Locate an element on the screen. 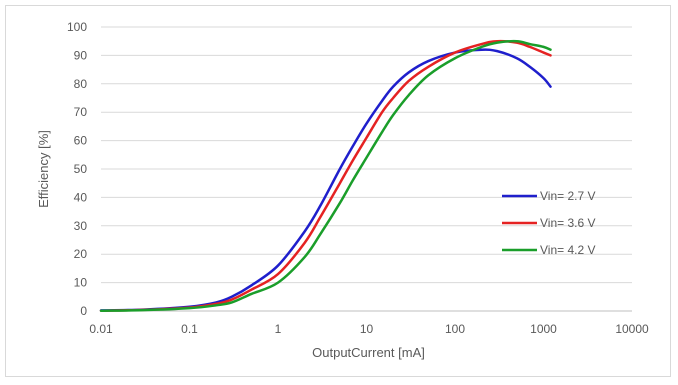  legend-label-2: Vin= 3.6 V is located at coordinates (568, 223).